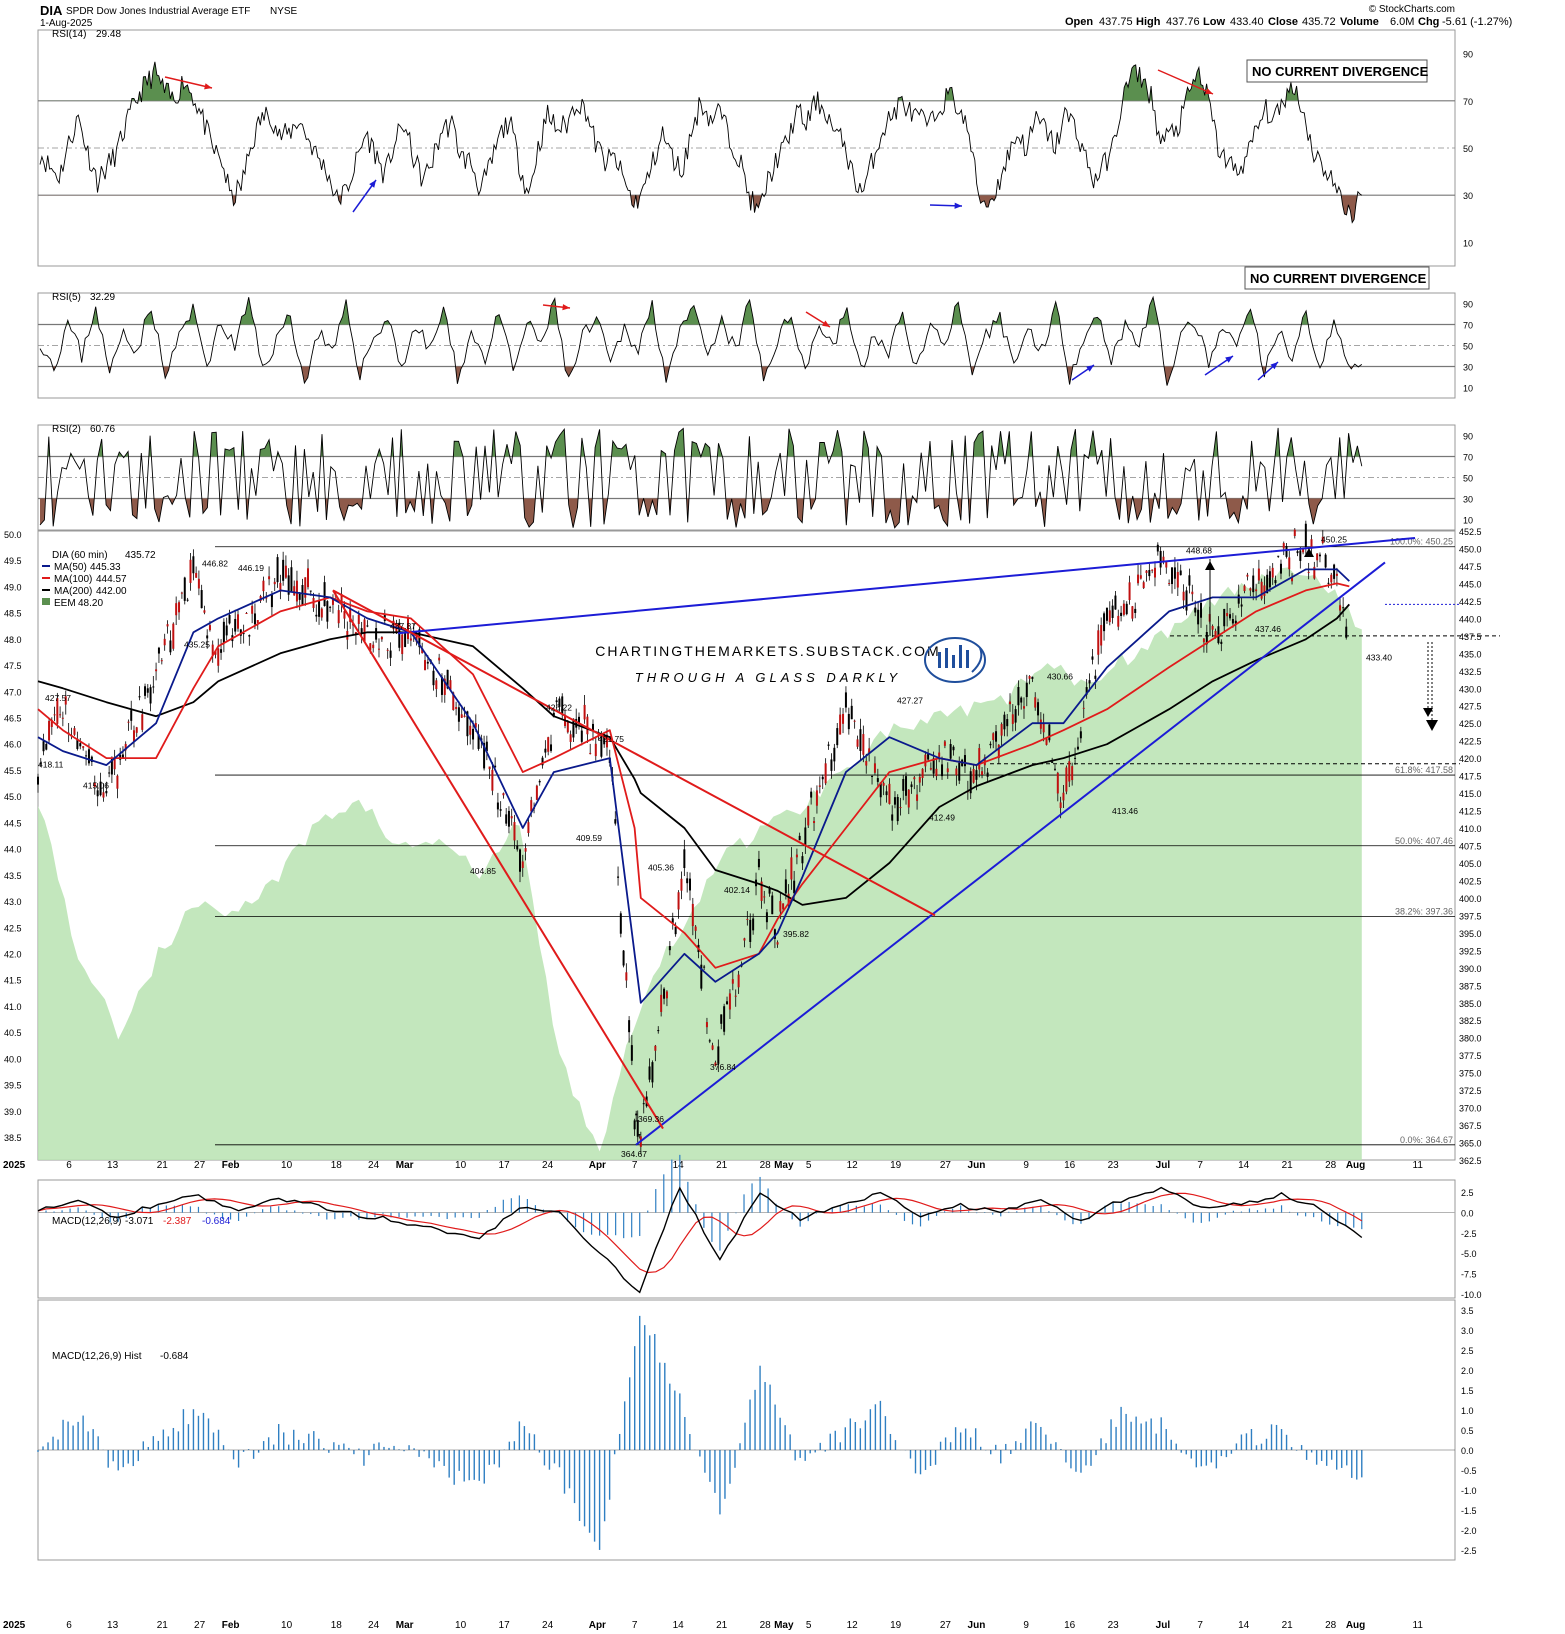 The height and width of the screenshot is (1634, 1565). I want to click on price-annotation: 364.67, so click(634, 1154).